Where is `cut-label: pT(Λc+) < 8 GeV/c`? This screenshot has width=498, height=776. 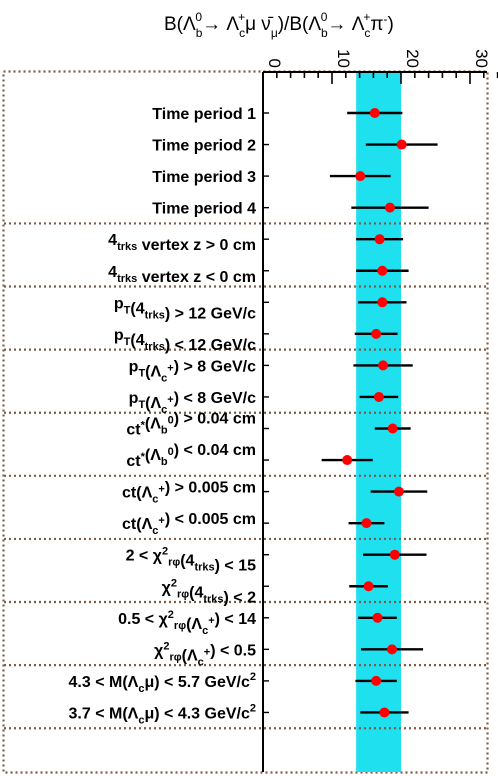
cut-label: pT(Λc+) < 8 GeV/c is located at coordinates (192, 403).